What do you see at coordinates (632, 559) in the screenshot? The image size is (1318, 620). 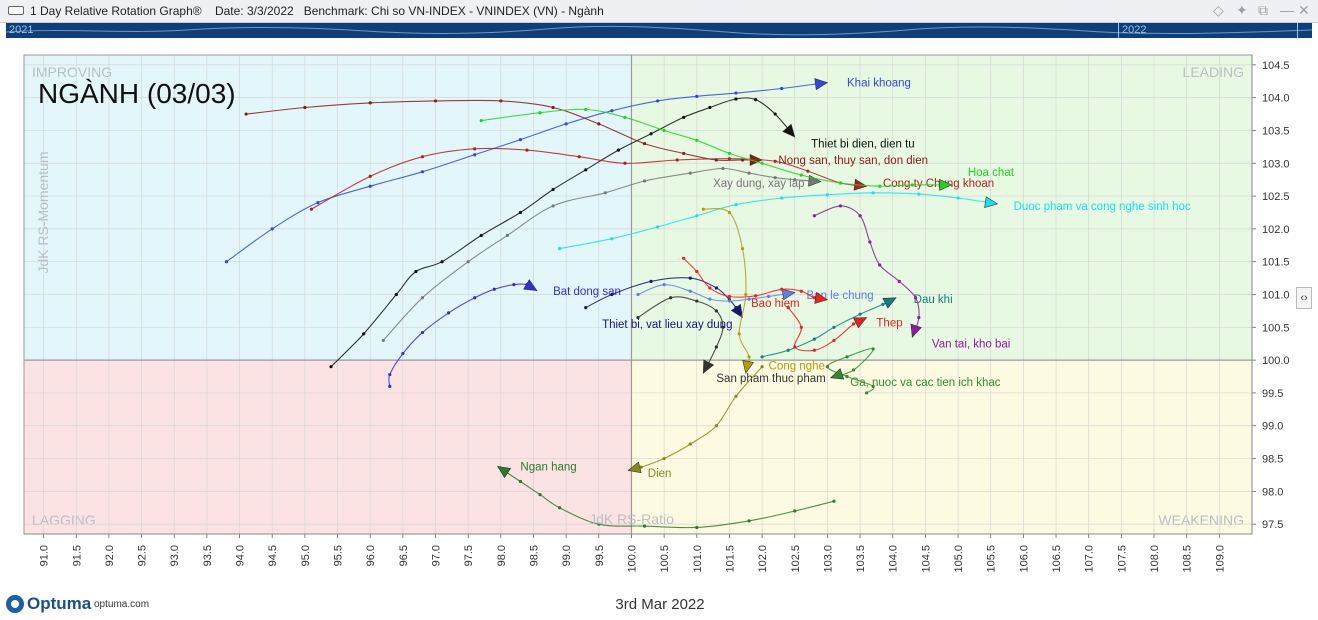 I see `x-tick-label: 100.0` at bounding box center [632, 559].